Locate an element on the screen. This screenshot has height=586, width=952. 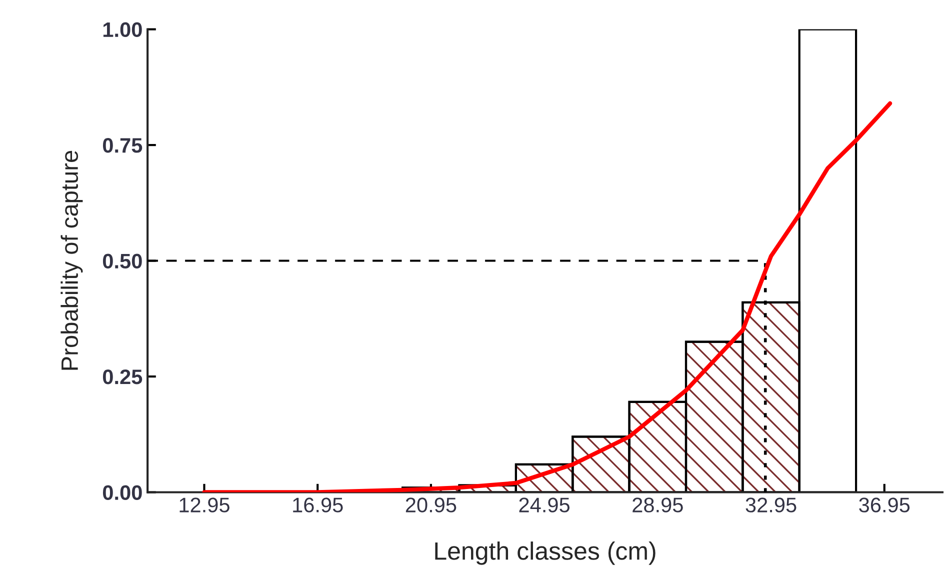
x-tick-label: 28.95 is located at coordinates (657, 505).